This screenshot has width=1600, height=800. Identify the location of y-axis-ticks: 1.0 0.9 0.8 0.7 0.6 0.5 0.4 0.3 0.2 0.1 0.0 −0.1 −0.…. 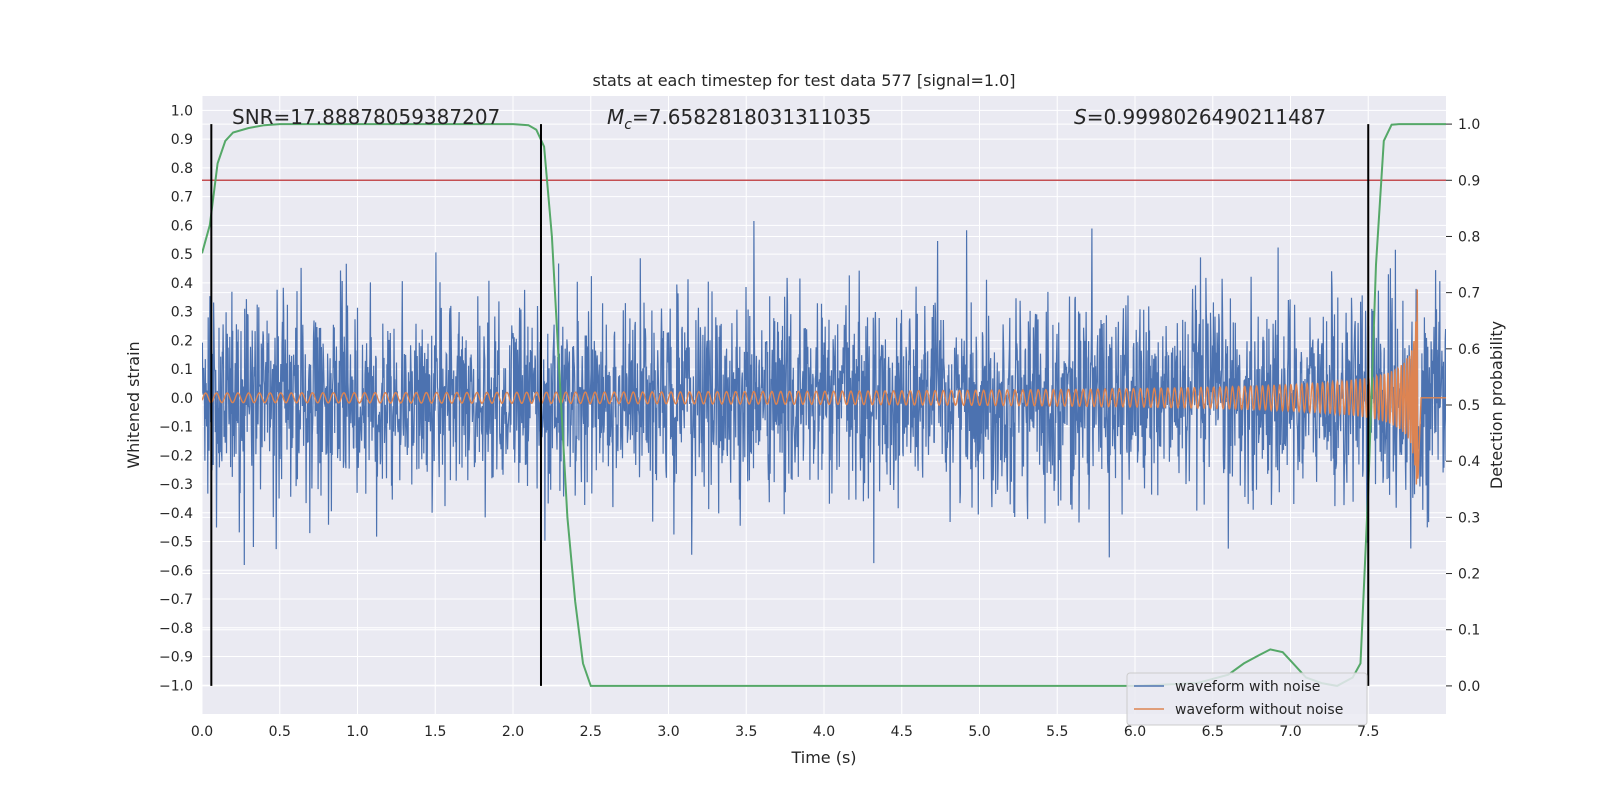
(176, 398).